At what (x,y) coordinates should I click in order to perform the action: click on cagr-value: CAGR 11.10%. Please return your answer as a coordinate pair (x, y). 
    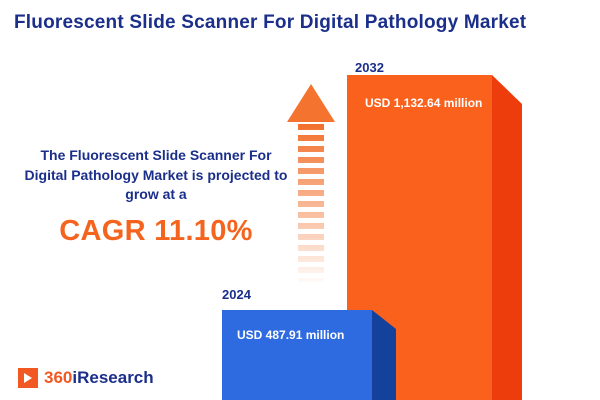
    Looking at the image, I should click on (156, 230).